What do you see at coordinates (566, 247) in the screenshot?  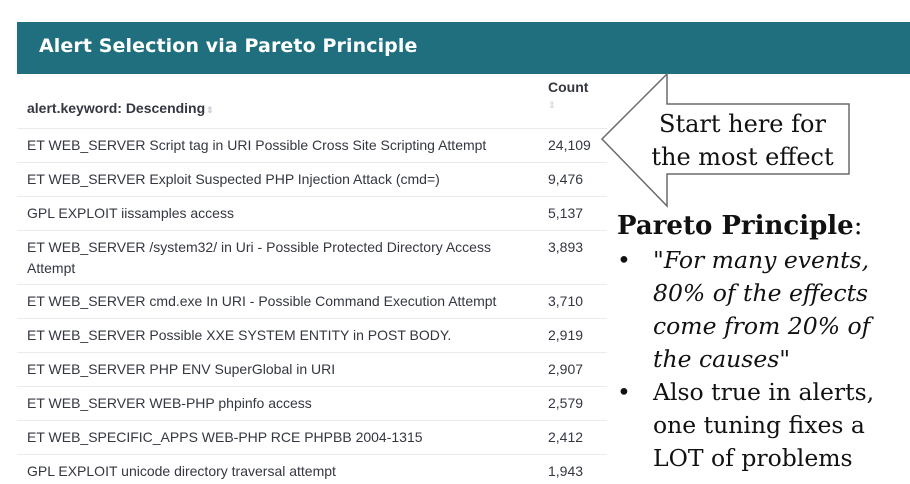 I see `alert-count-cell: 3,893` at bounding box center [566, 247].